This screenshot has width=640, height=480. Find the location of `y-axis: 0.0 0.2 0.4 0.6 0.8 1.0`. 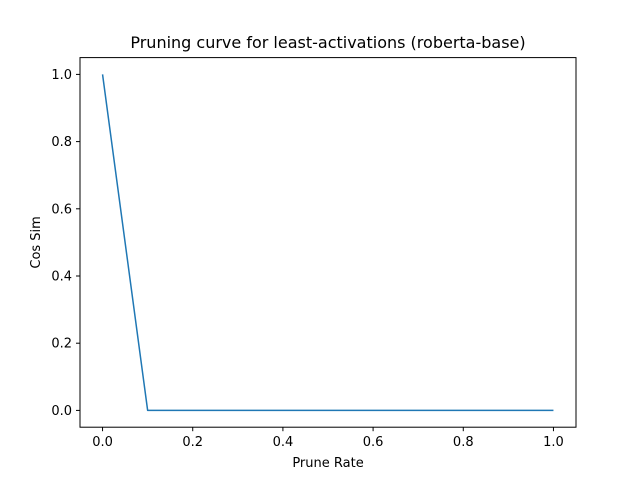

y-axis: 0.0 0.2 0.4 0.6 0.8 1.0 is located at coordinates (65, 243).